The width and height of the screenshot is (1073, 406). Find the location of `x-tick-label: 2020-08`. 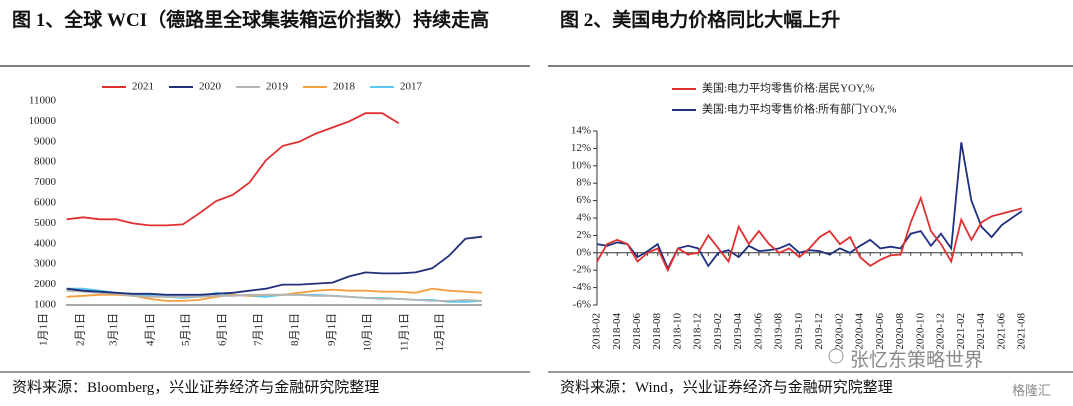

x-tick-label: 2020-08 is located at coordinates (900, 331).